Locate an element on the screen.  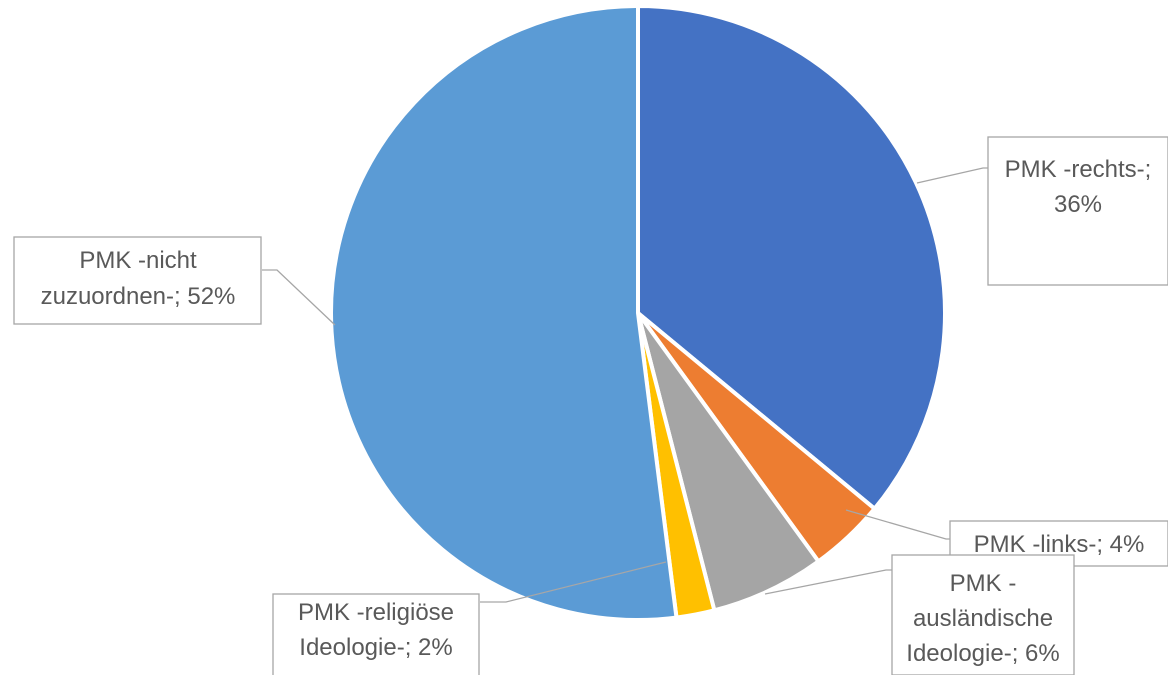
data-label-text: Ideologie-; 2% is located at coordinates (375, 647).